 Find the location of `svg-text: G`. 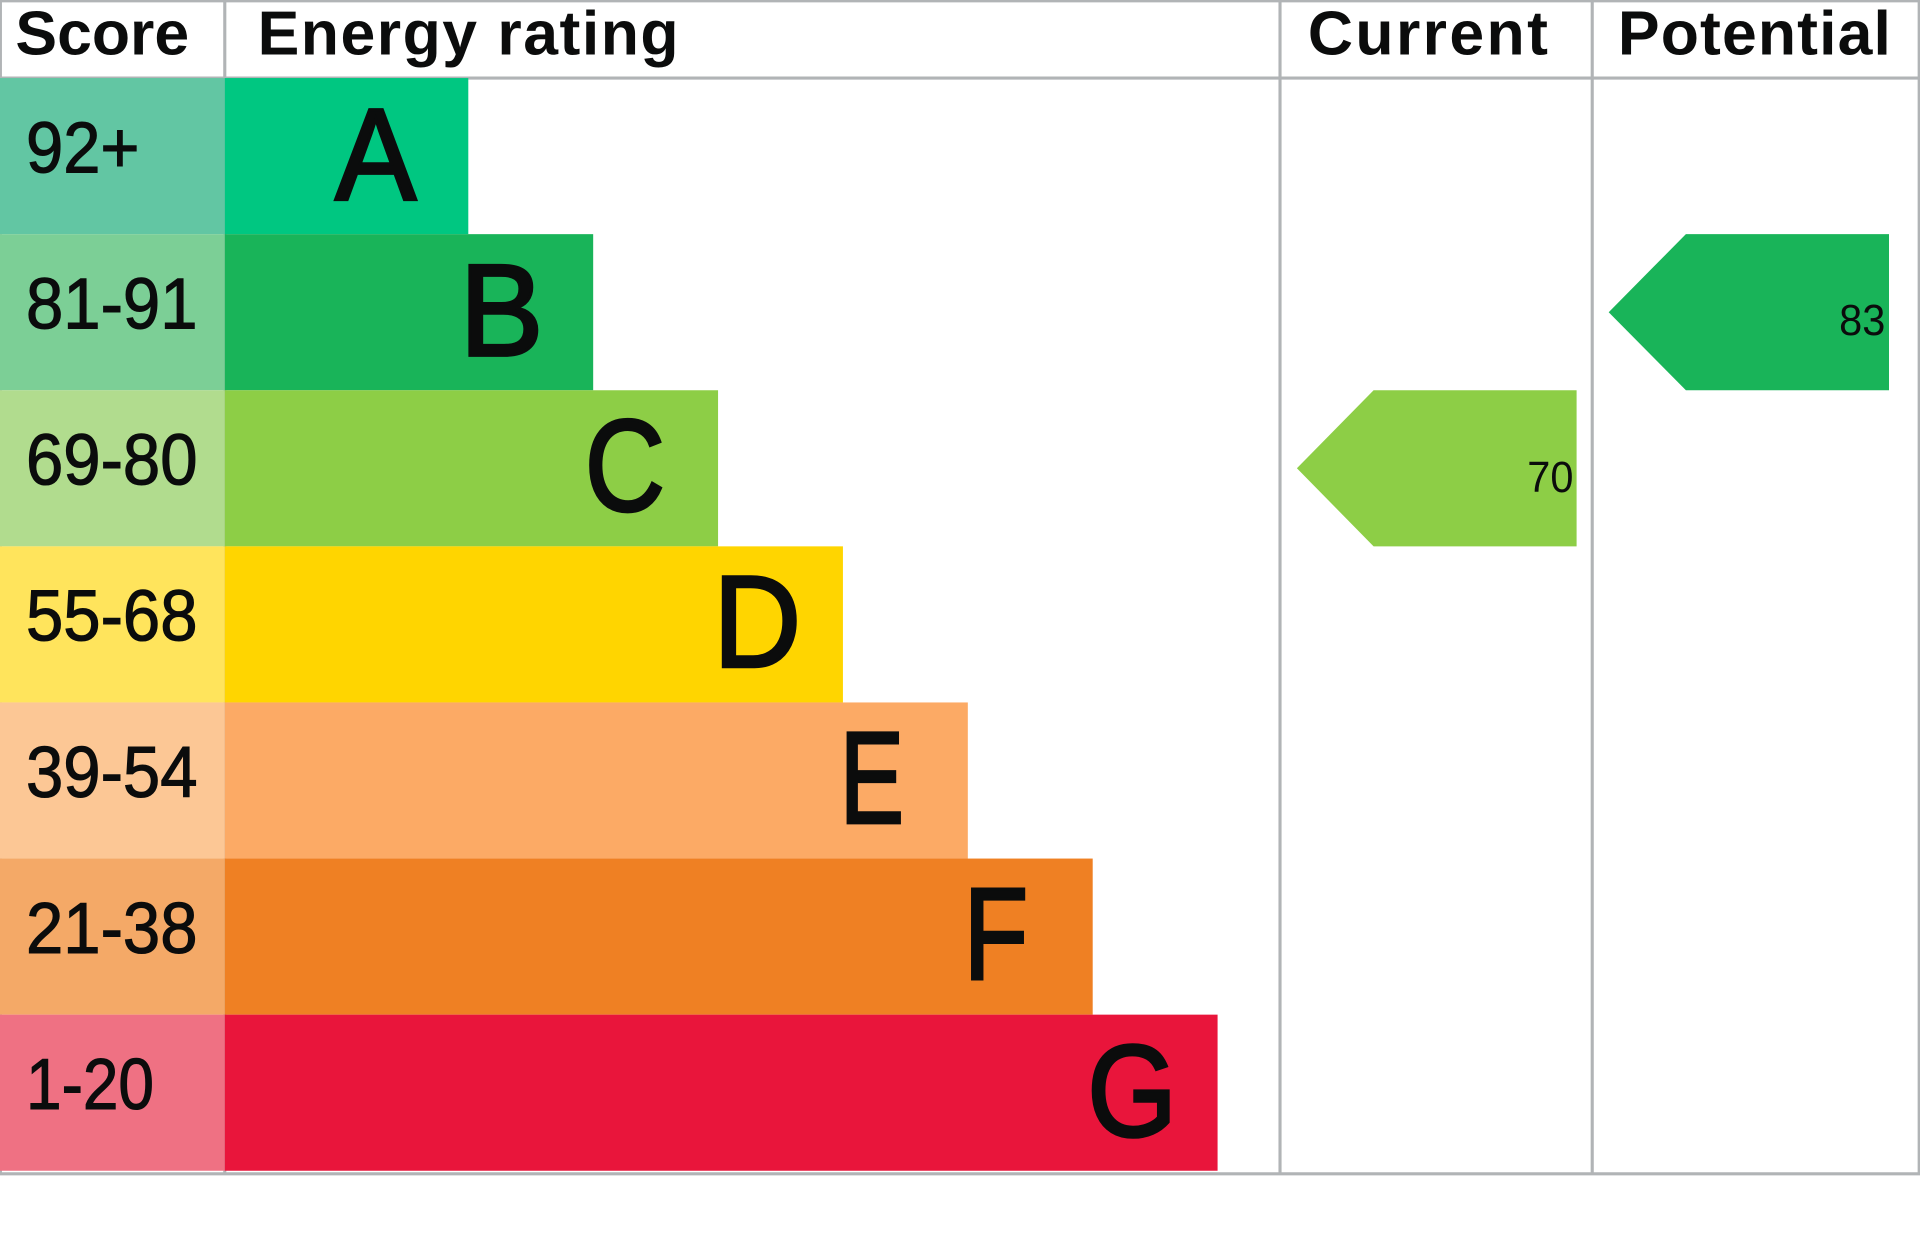

svg-text: G is located at coordinates (1132, 1091).